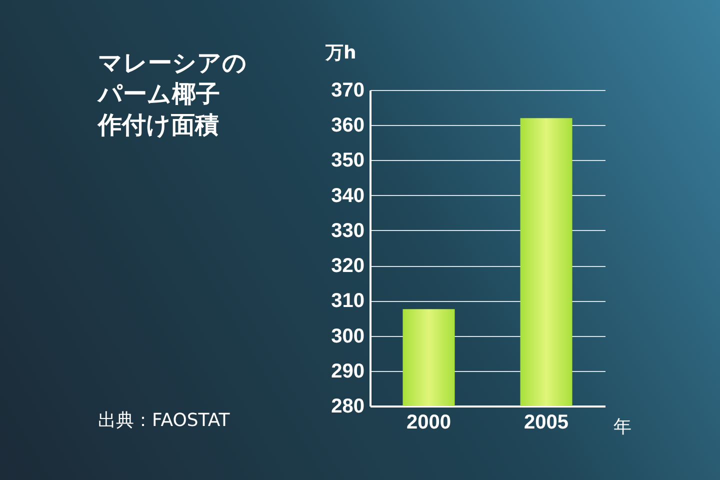 The height and width of the screenshot is (480, 720). I want to click on y-tick-label: 280, so click(347, 407).